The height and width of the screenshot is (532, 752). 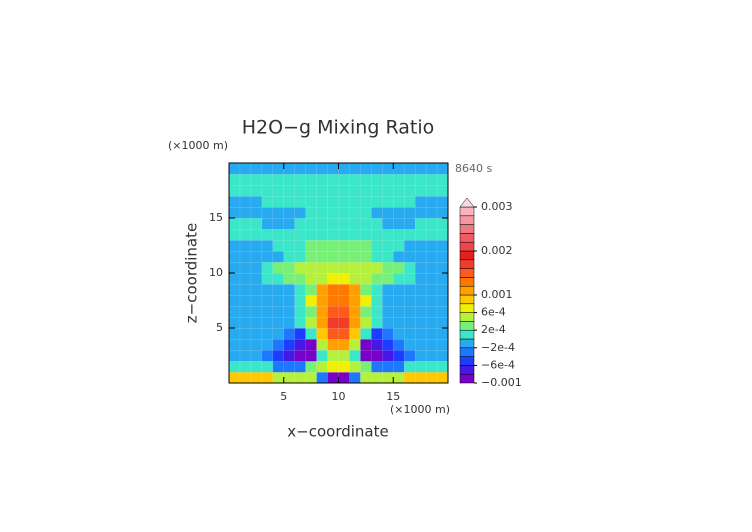 I want to click on y-axis-label: z−coordinate, so click(x=192, y=273).